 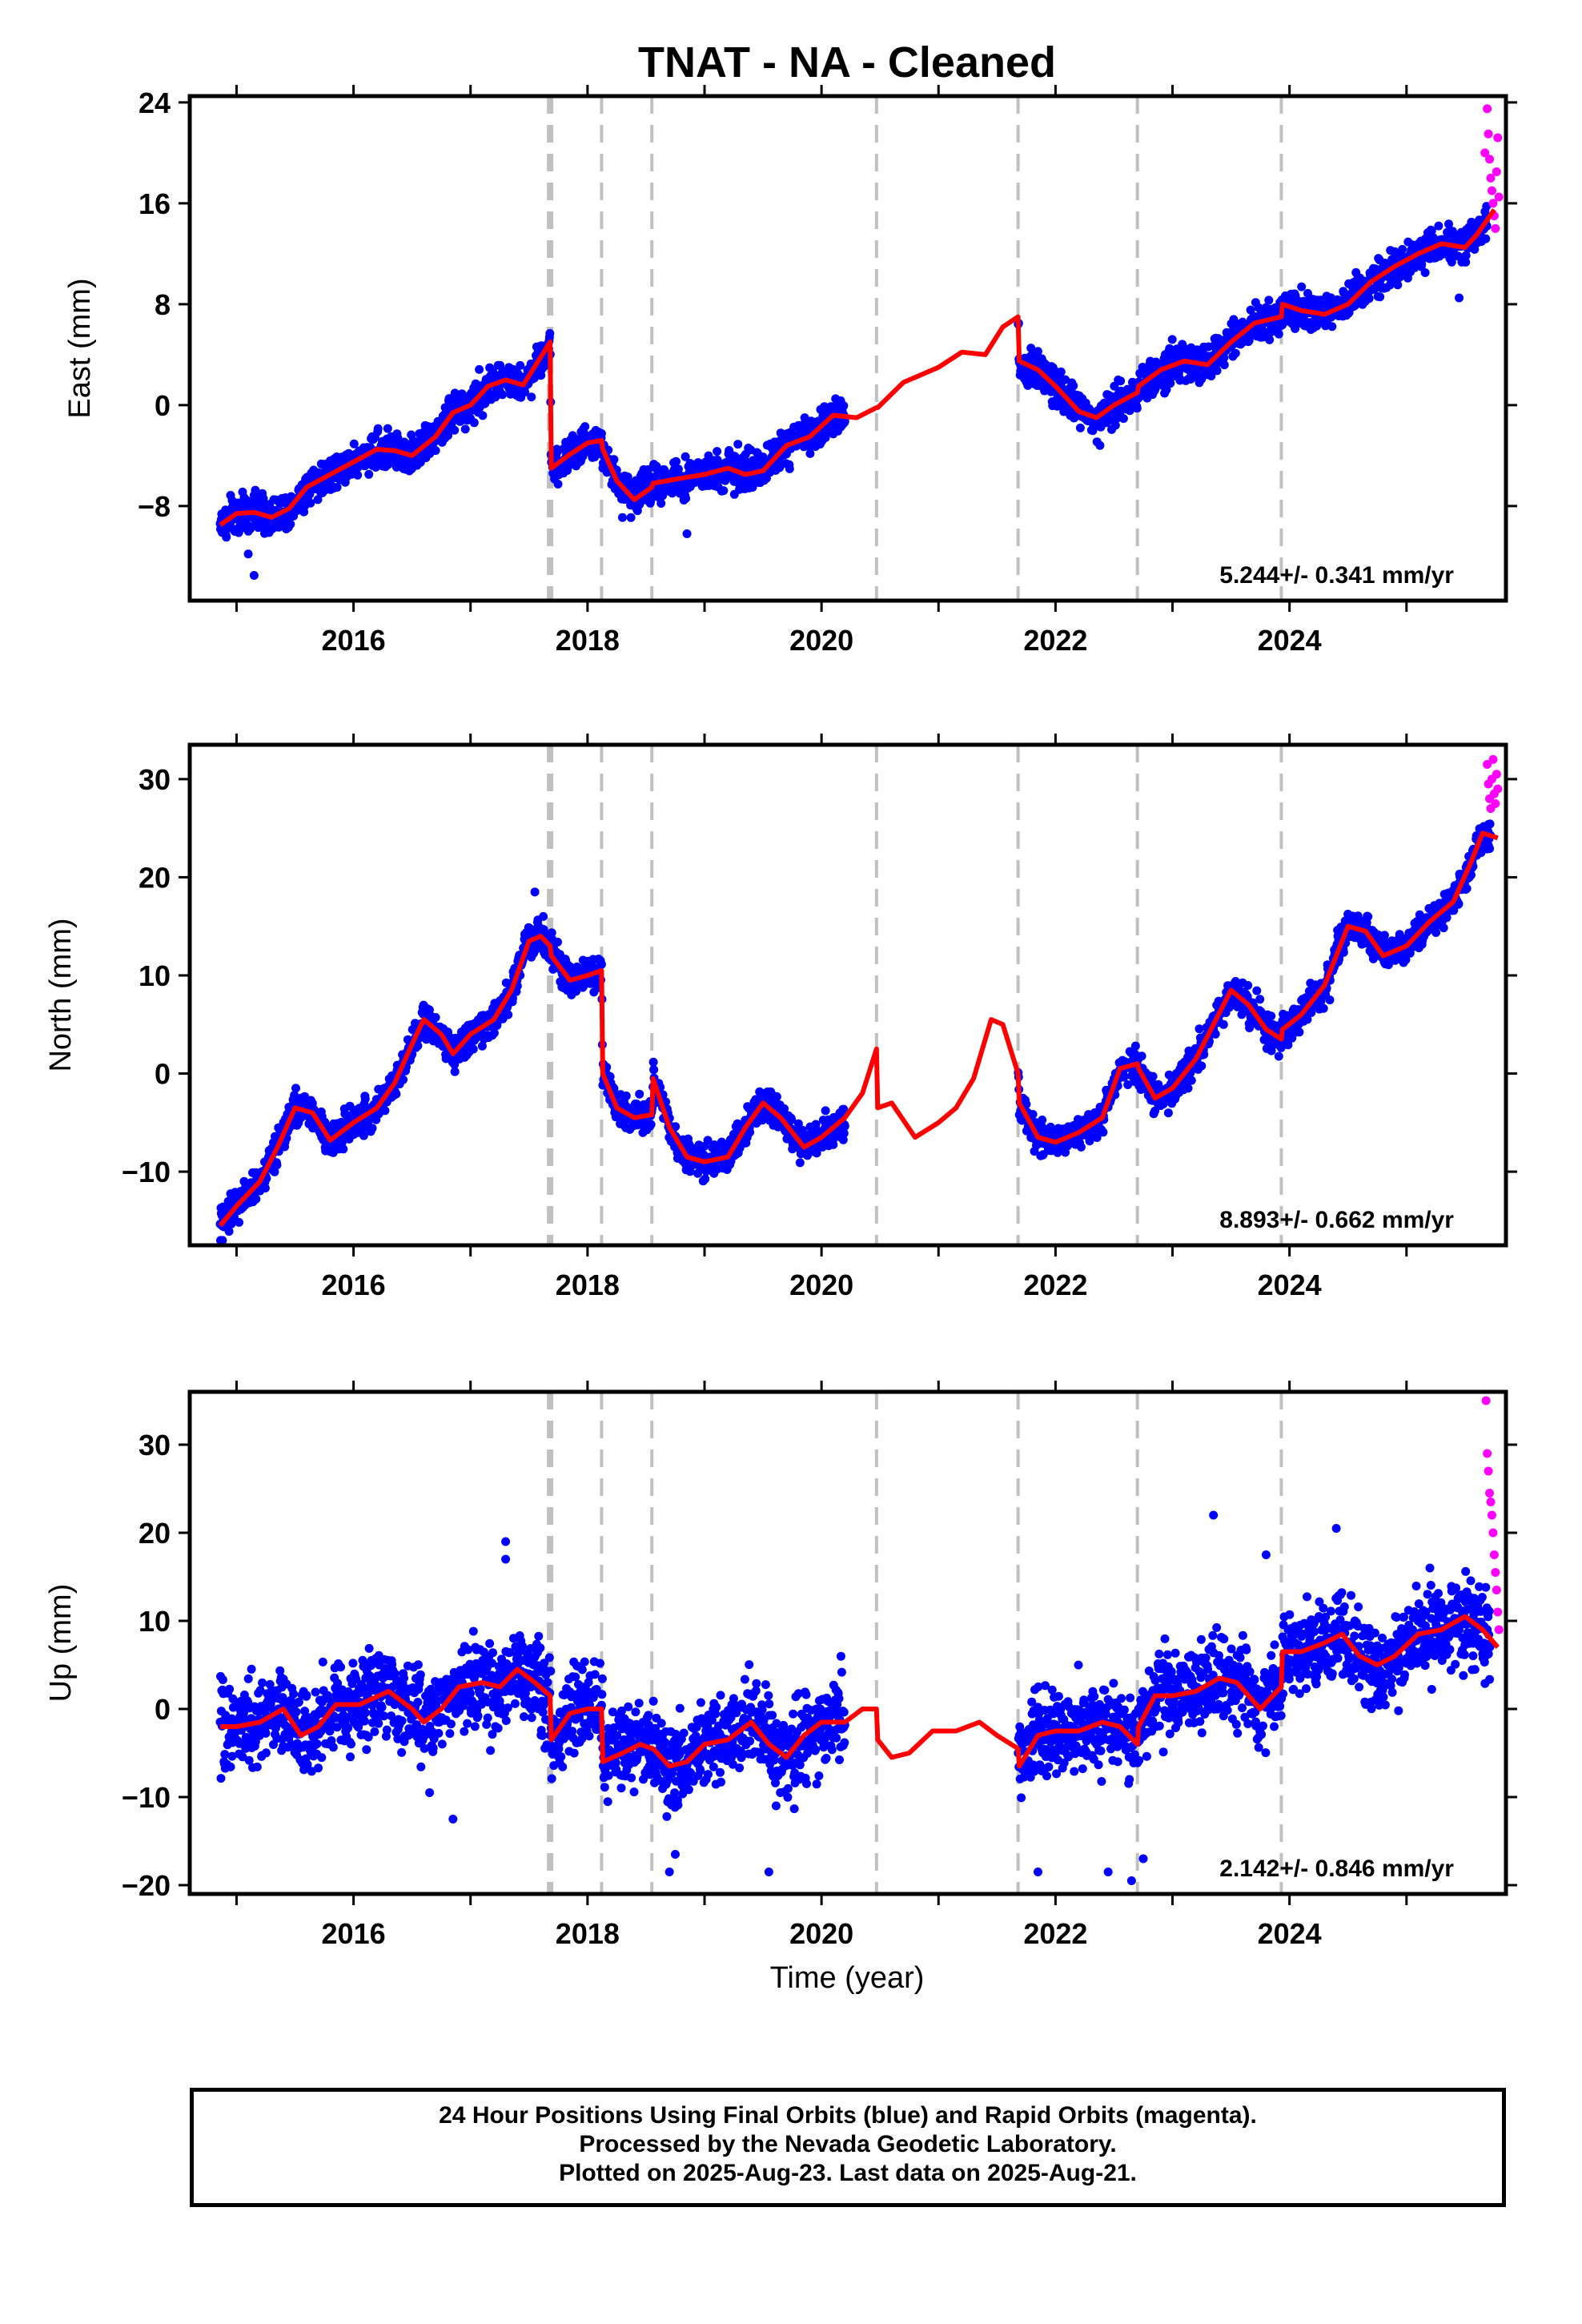 I want to click on y-tick-label: 16, so click(x=155, y=203).